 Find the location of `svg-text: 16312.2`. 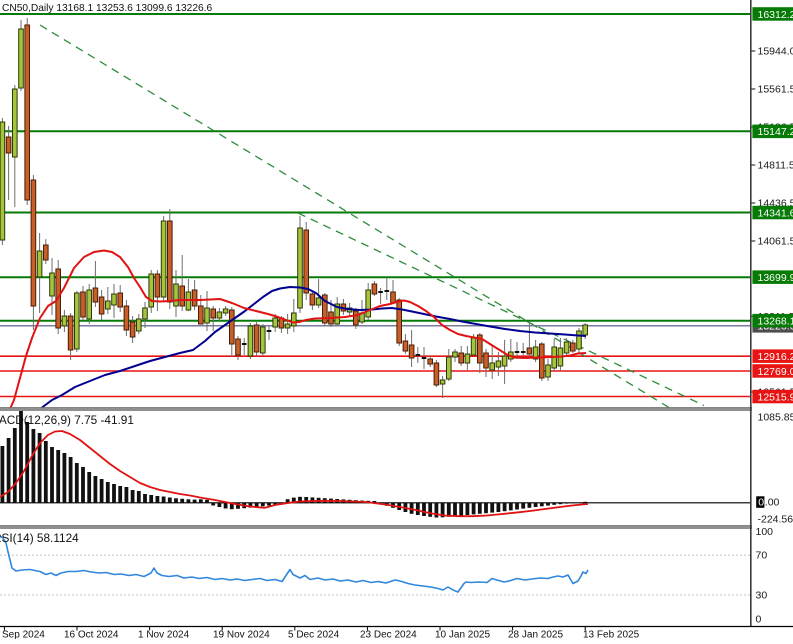

svg-text: 16312.2 is located at coordinates (775, 15).